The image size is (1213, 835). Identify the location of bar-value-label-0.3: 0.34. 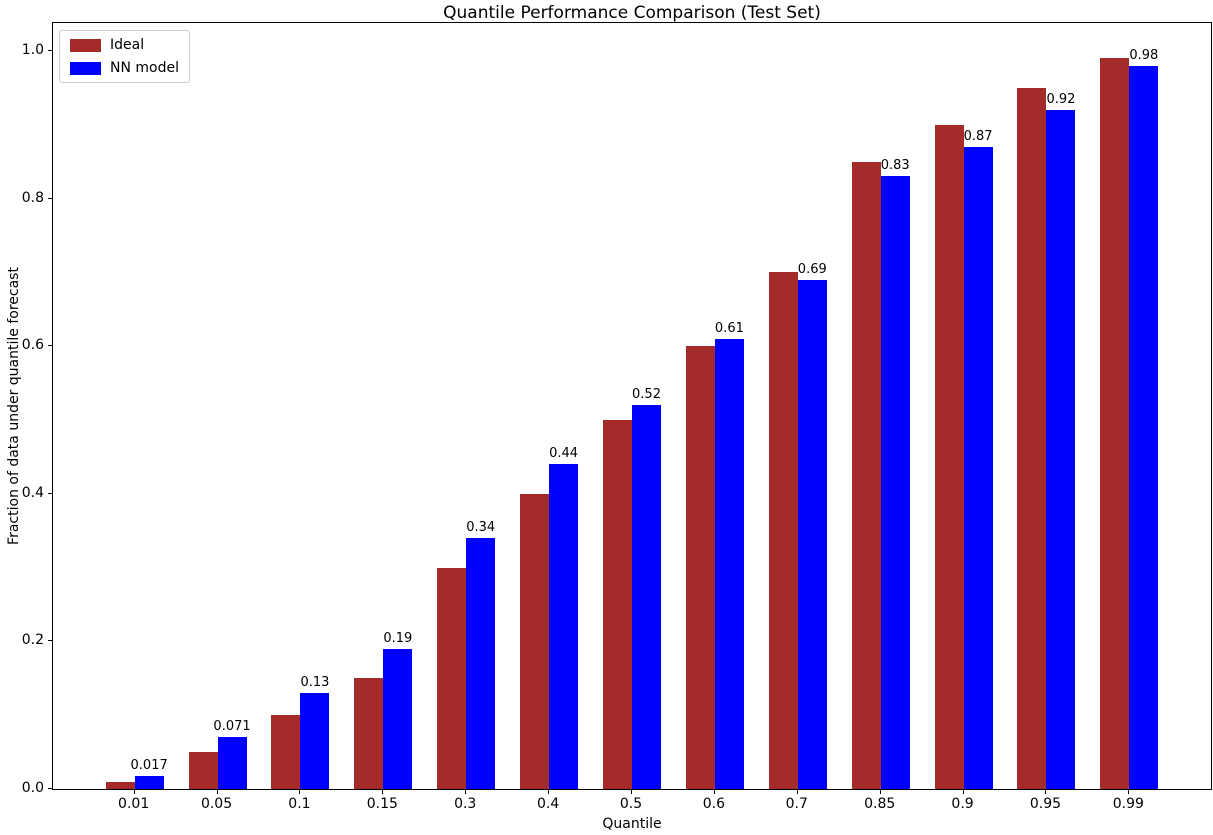
(481, 528).